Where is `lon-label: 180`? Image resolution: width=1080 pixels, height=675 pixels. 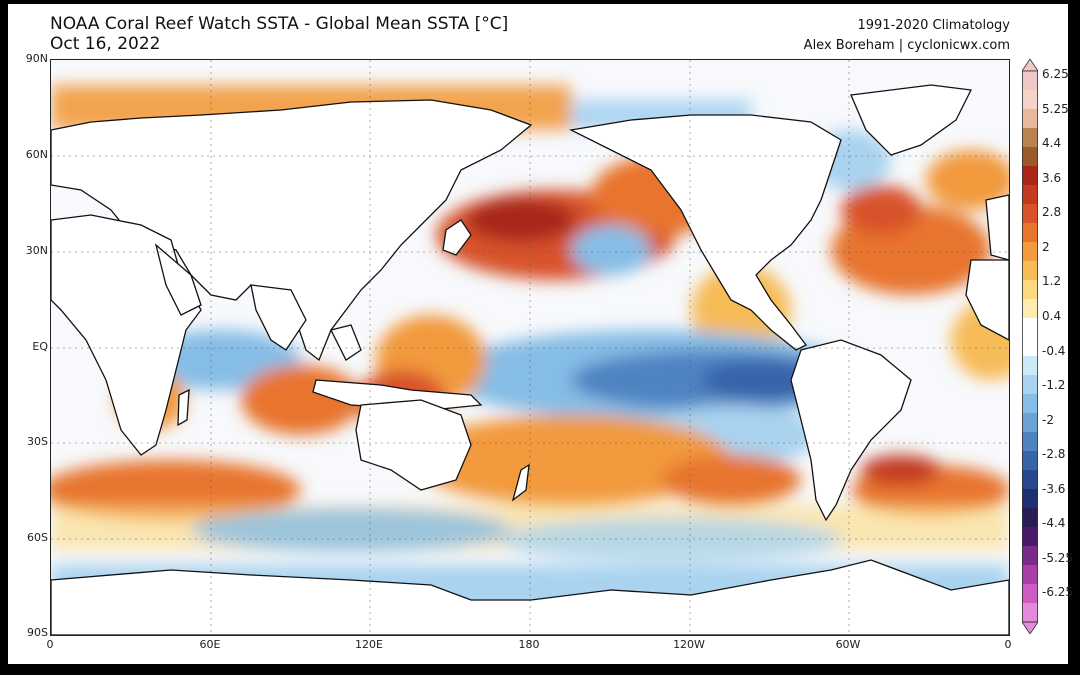 lon-label: 180 is located at coordinates (529, 644).